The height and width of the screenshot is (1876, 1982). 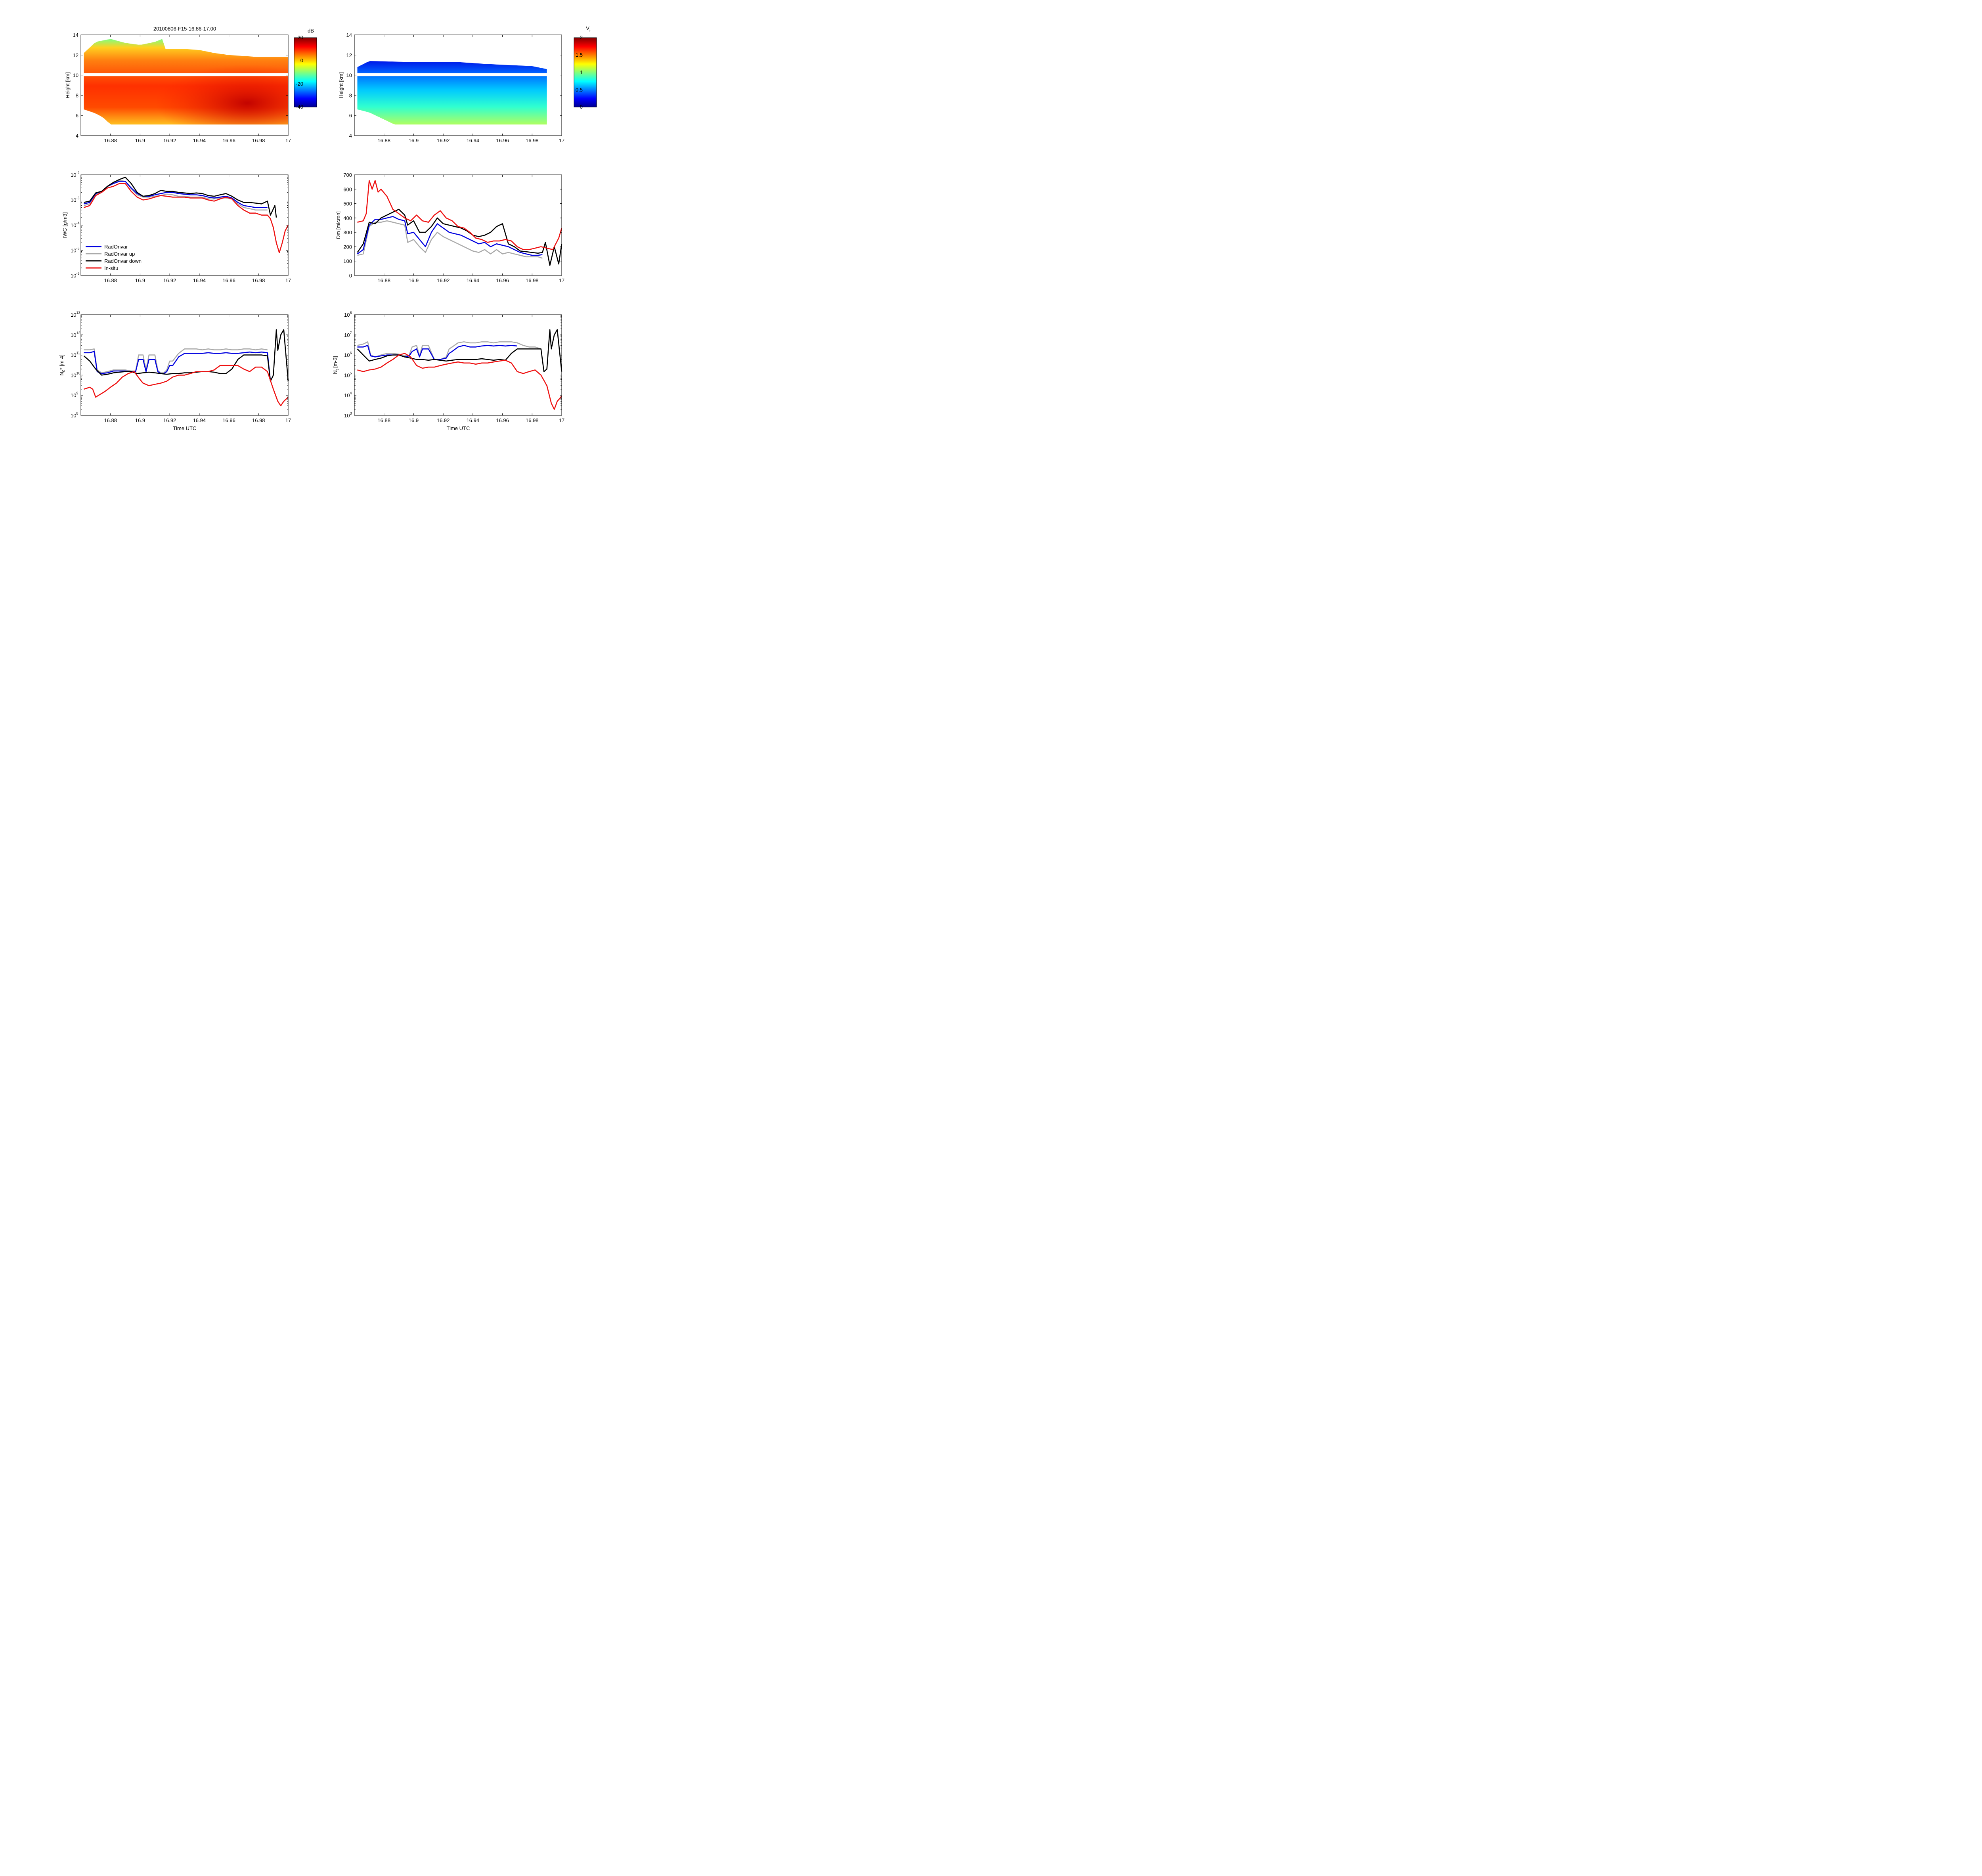 What do you see at coordinates (305, 69) in the screenshot?
I see `colorbar-reflectivity: dB 20 0 -20 -40` at bounding box center [305, 69].